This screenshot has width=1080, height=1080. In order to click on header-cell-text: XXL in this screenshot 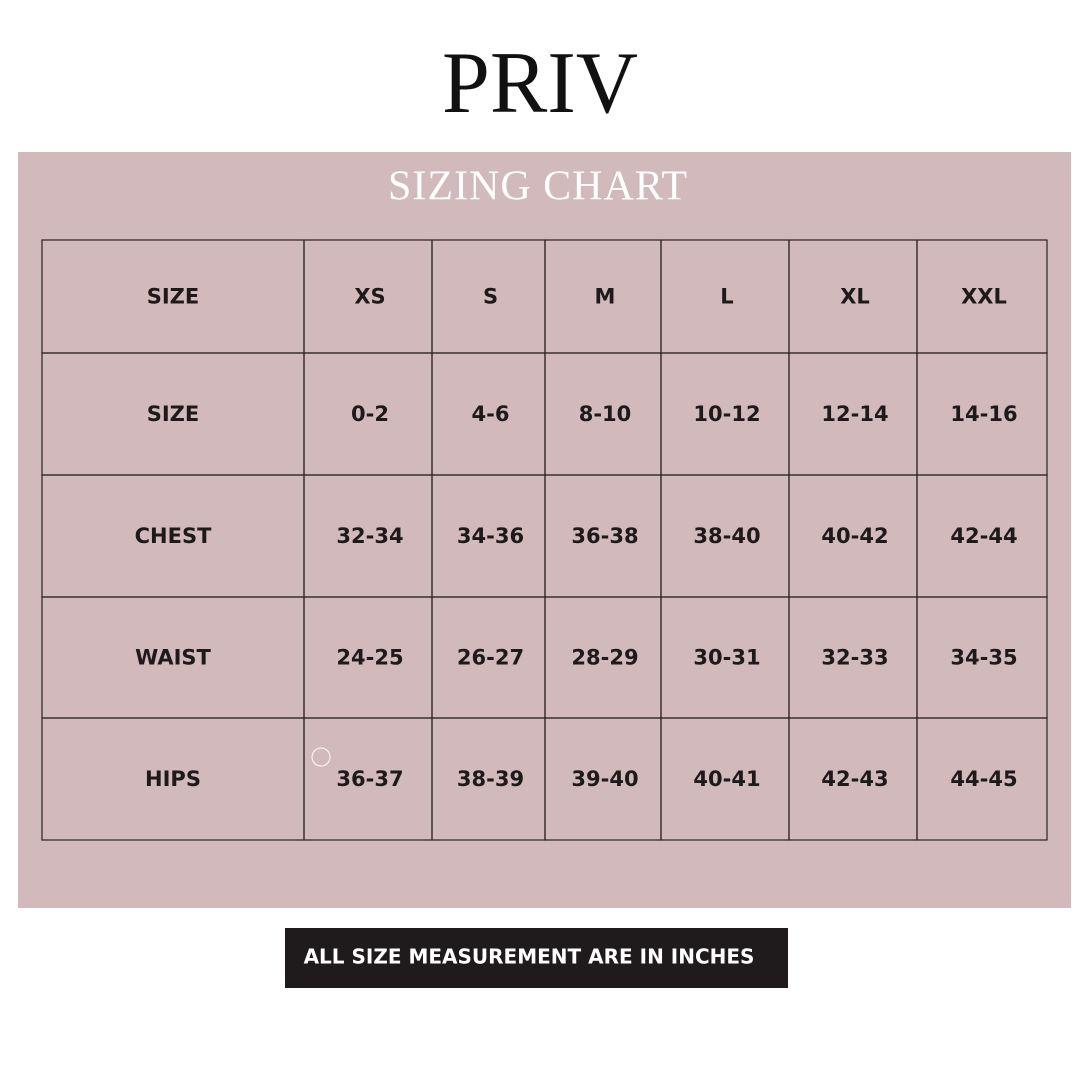, I will do `click(984, 297)`.